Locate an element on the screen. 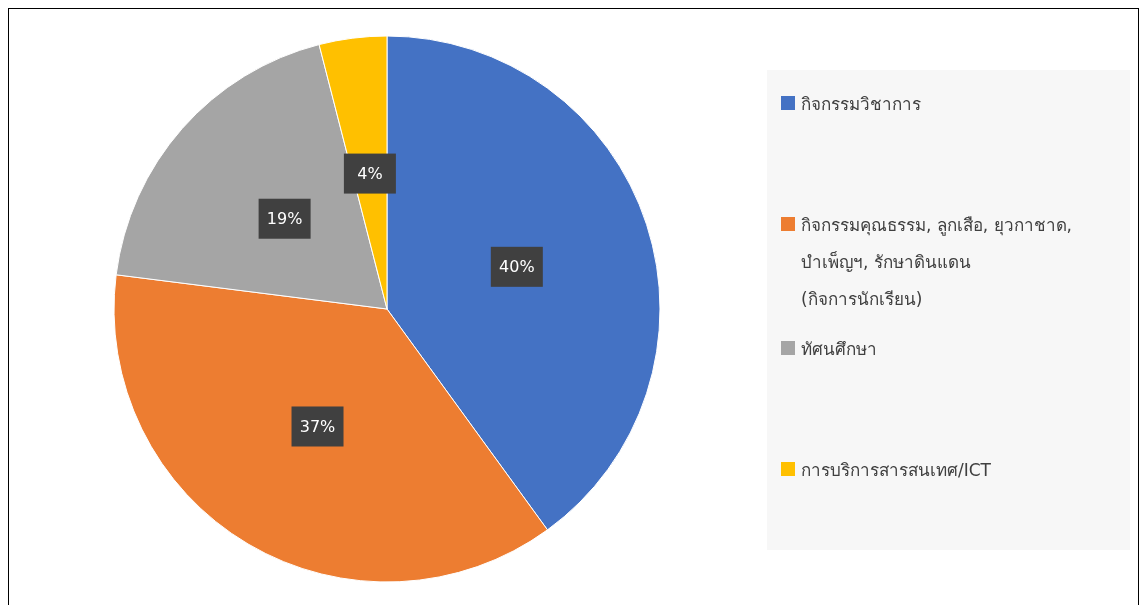 The width and height of the screenshot is (1139, 605). legend-label: ทัศนศึกษา is located at coordinates (839, 348).